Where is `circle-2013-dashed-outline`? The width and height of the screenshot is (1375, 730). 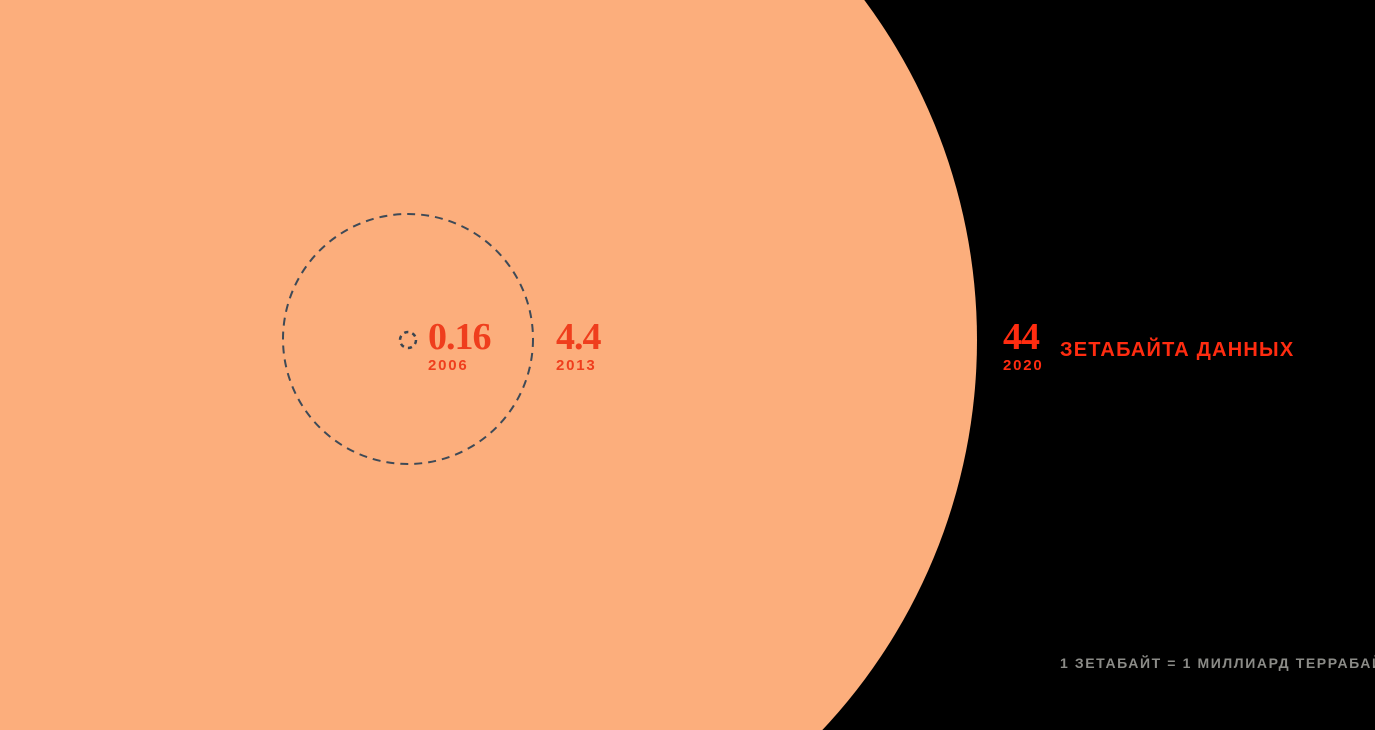 circle-2013-dashed-outline is located at coordinates (408, 339).